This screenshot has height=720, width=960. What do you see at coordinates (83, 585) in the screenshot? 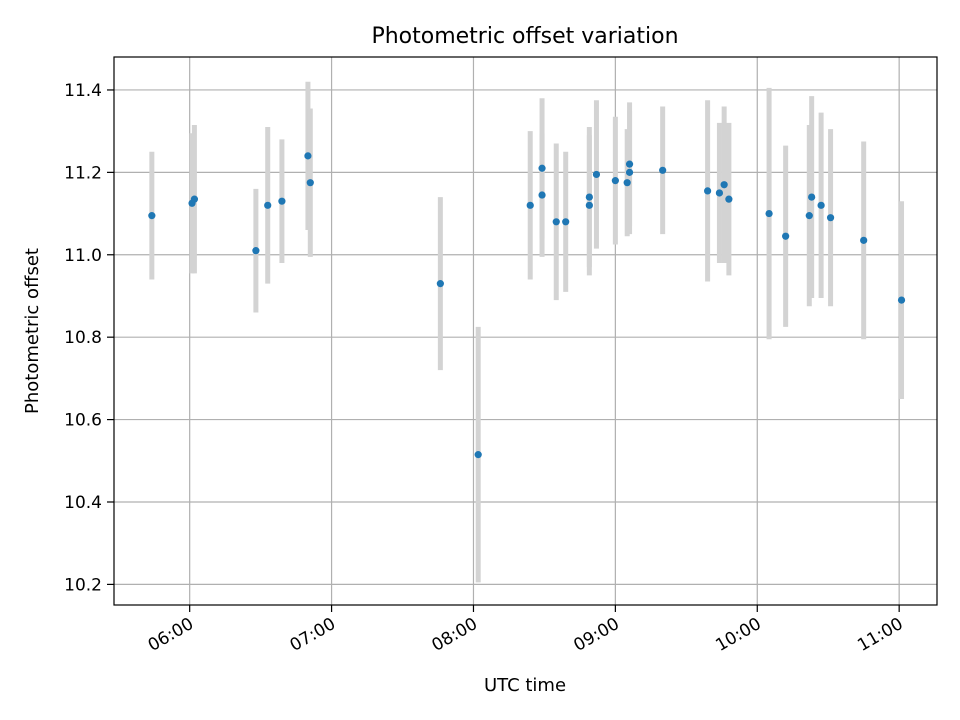
I see `y-tick-label: 10.2` at bounding box center [83, 585].